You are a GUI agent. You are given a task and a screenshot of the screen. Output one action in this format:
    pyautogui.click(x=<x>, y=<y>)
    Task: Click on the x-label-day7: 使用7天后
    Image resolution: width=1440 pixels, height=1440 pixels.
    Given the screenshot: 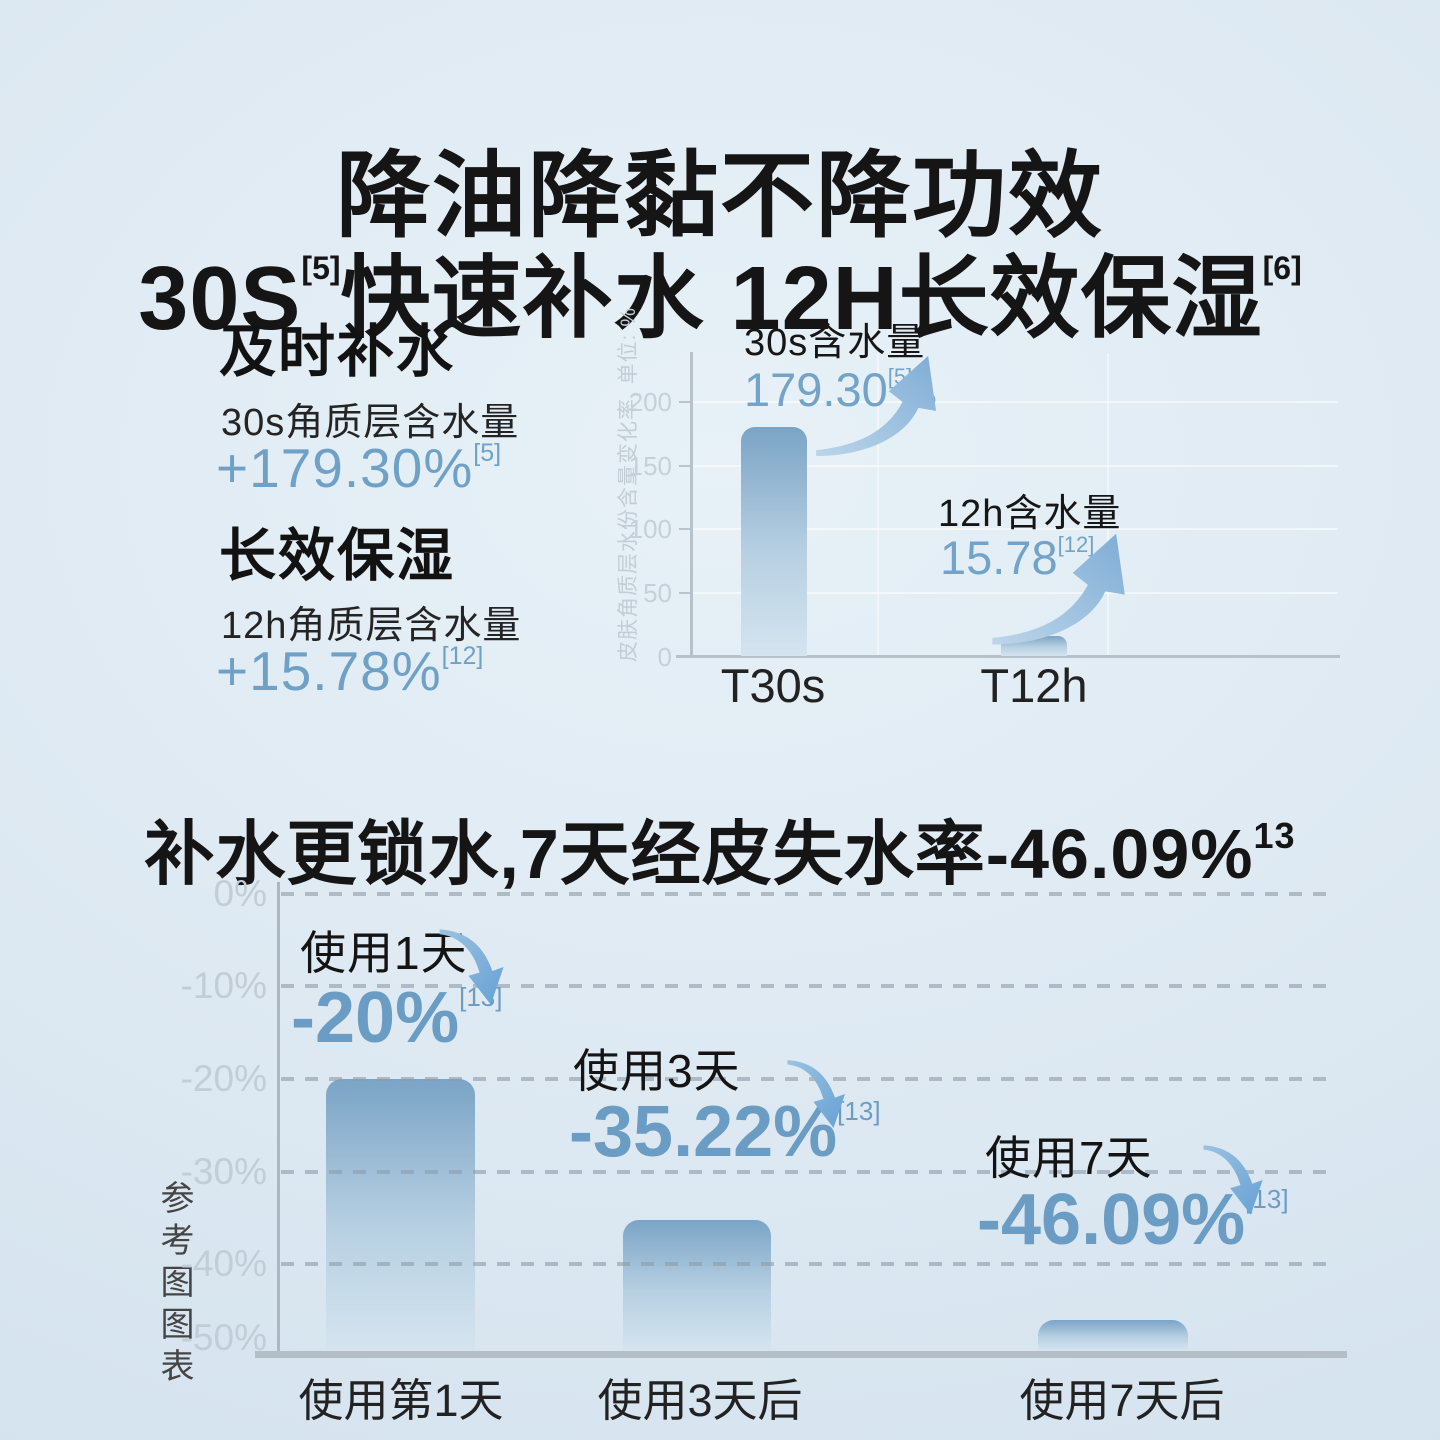 What is the action you would take?
    pyautogui.click(x=1122, y=1400)
    